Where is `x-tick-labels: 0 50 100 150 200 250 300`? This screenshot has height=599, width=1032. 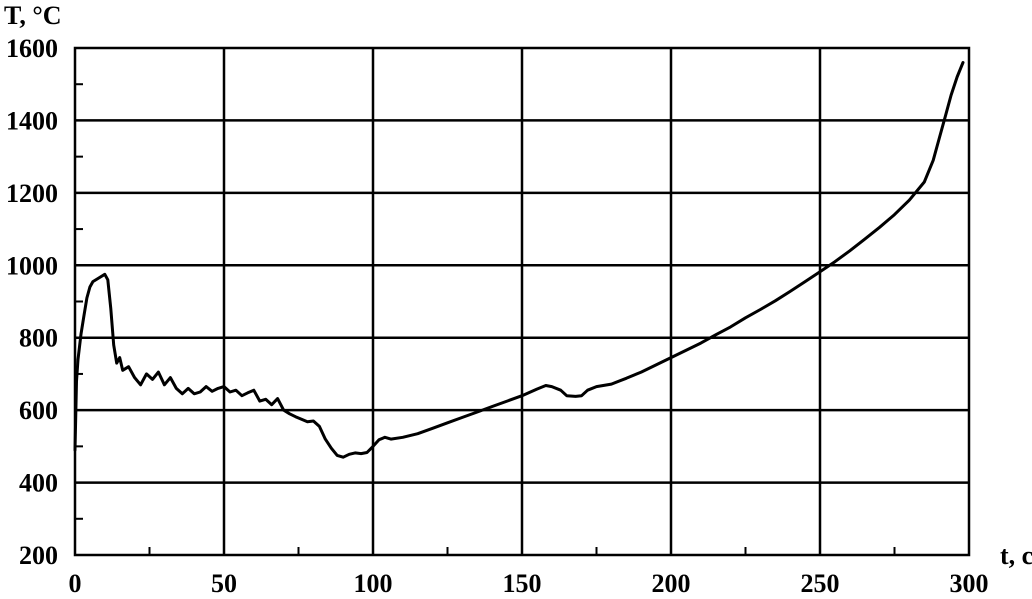
x-tick-labels: 0 50 100 150 200 250 300 is located at coordinates (529, 583).